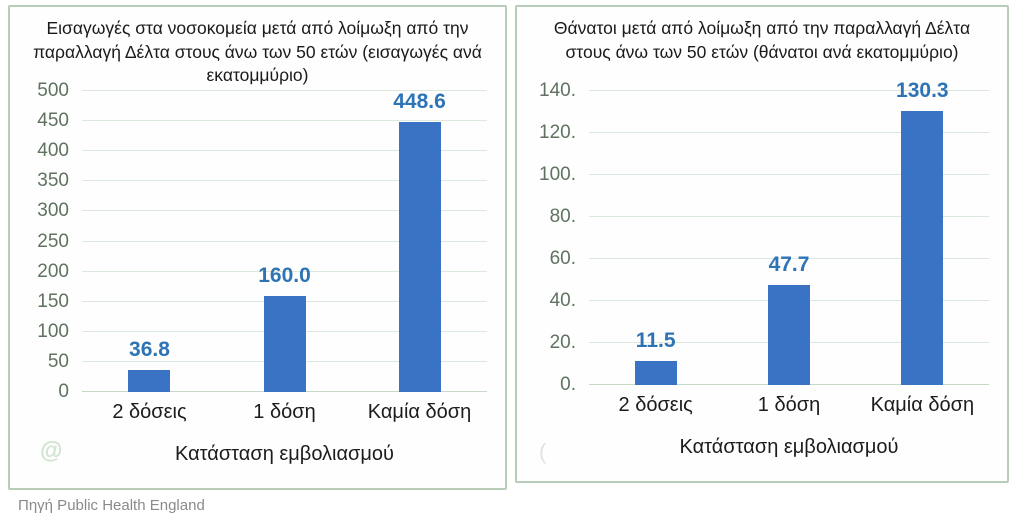  Describe the element at coordinates (557, 132) in the screenshot. I see `y-tick-label: 120.` at that location.